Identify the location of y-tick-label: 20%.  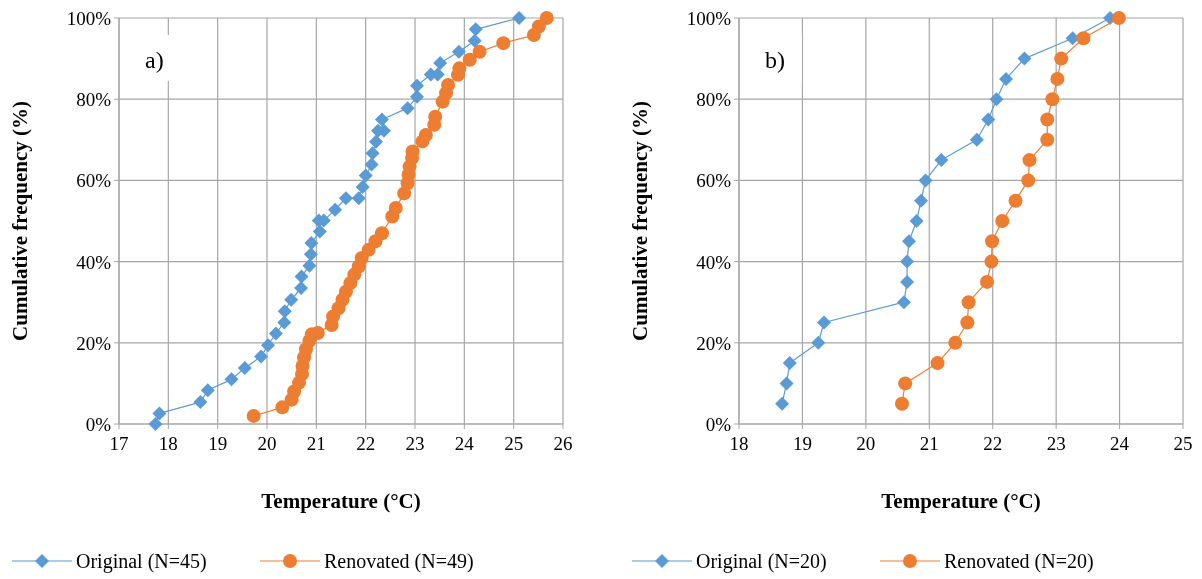
(94, 343).